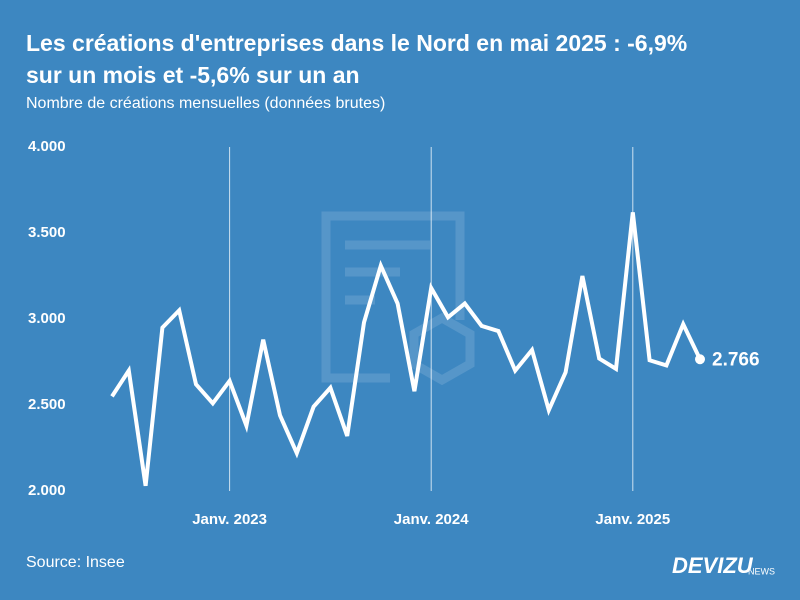 This screenshot has width=800, height=600. I want to click on x-tick-label: Janv. 2025, so click(632, 519).